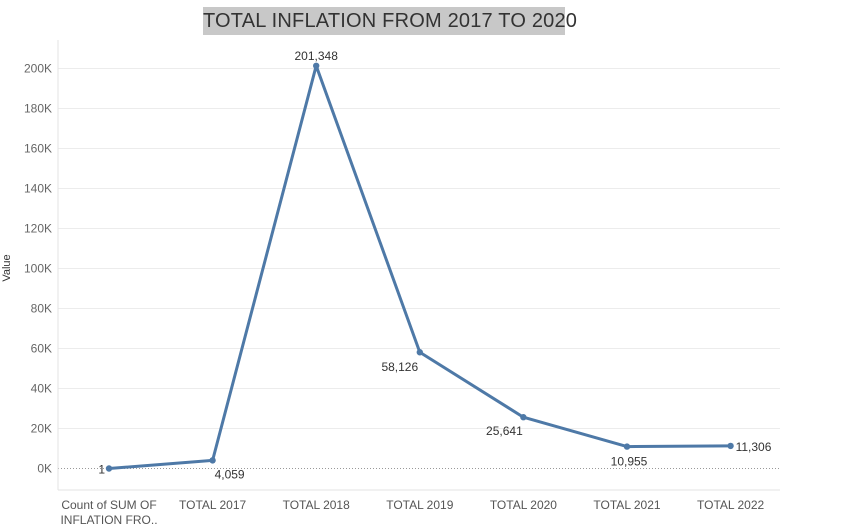 The image size is (861, 529). I want to click on x-tick-label: TOTAL 2017, so click(212, 505).